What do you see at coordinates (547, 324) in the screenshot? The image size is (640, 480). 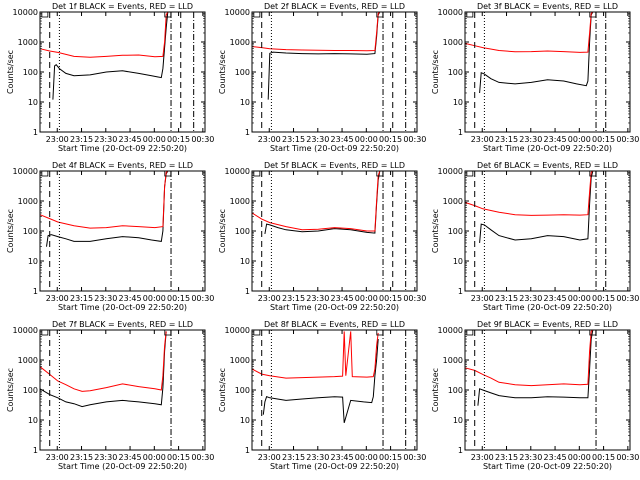 I see `panel-title: Det 9f BLACK = Events, RED = LLD` at bounding box center [547, 324].